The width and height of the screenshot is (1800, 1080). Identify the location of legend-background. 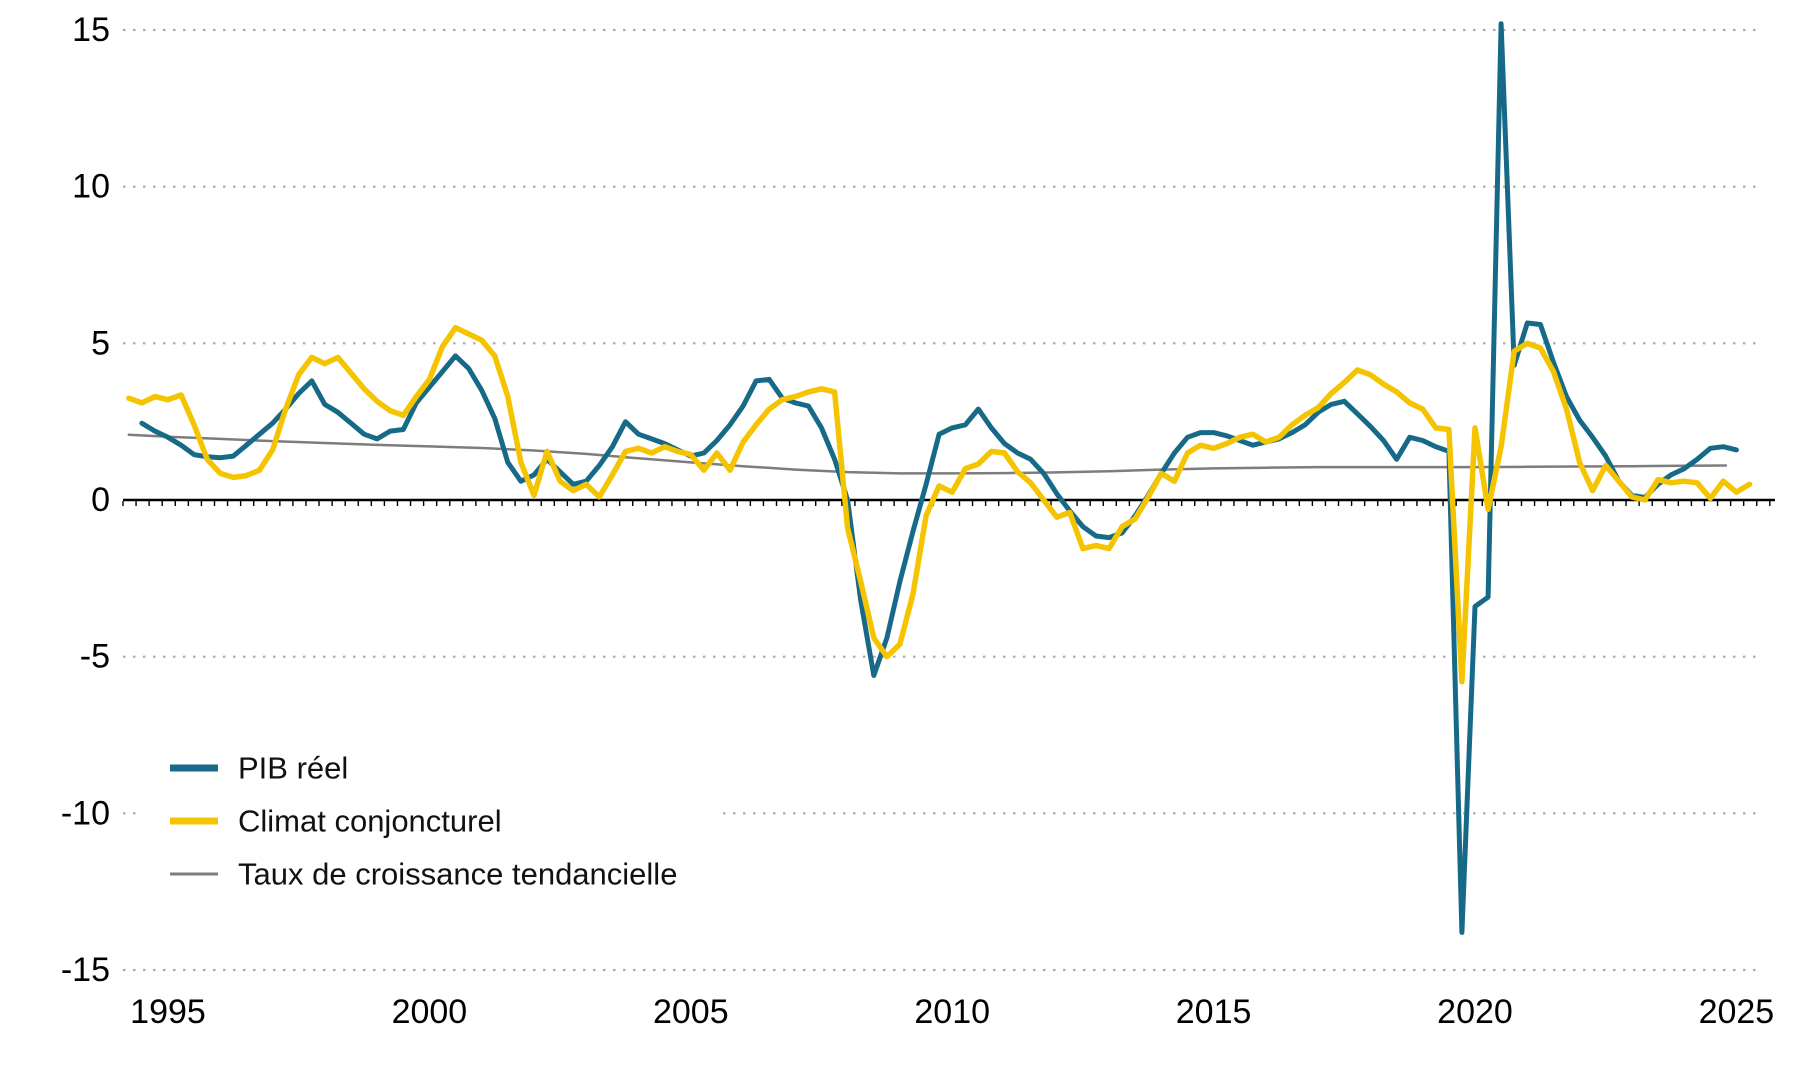
(431, 819).